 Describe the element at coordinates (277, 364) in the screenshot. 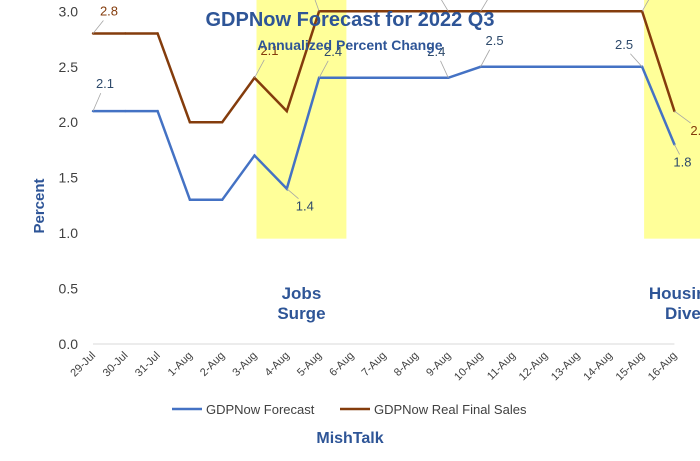

I see `x-tick-label: 4-Aug` at that location.